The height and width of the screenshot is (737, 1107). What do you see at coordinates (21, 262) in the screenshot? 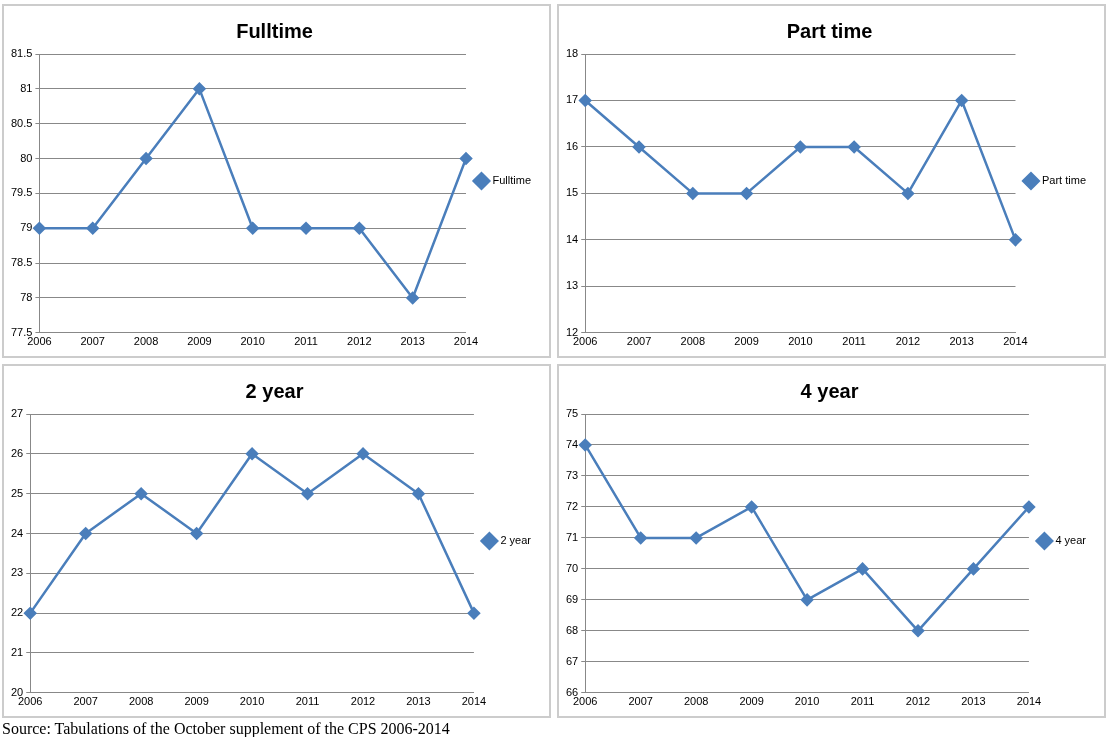
I see `y-tick-label: 78.5` at bounding box center [21, 262].